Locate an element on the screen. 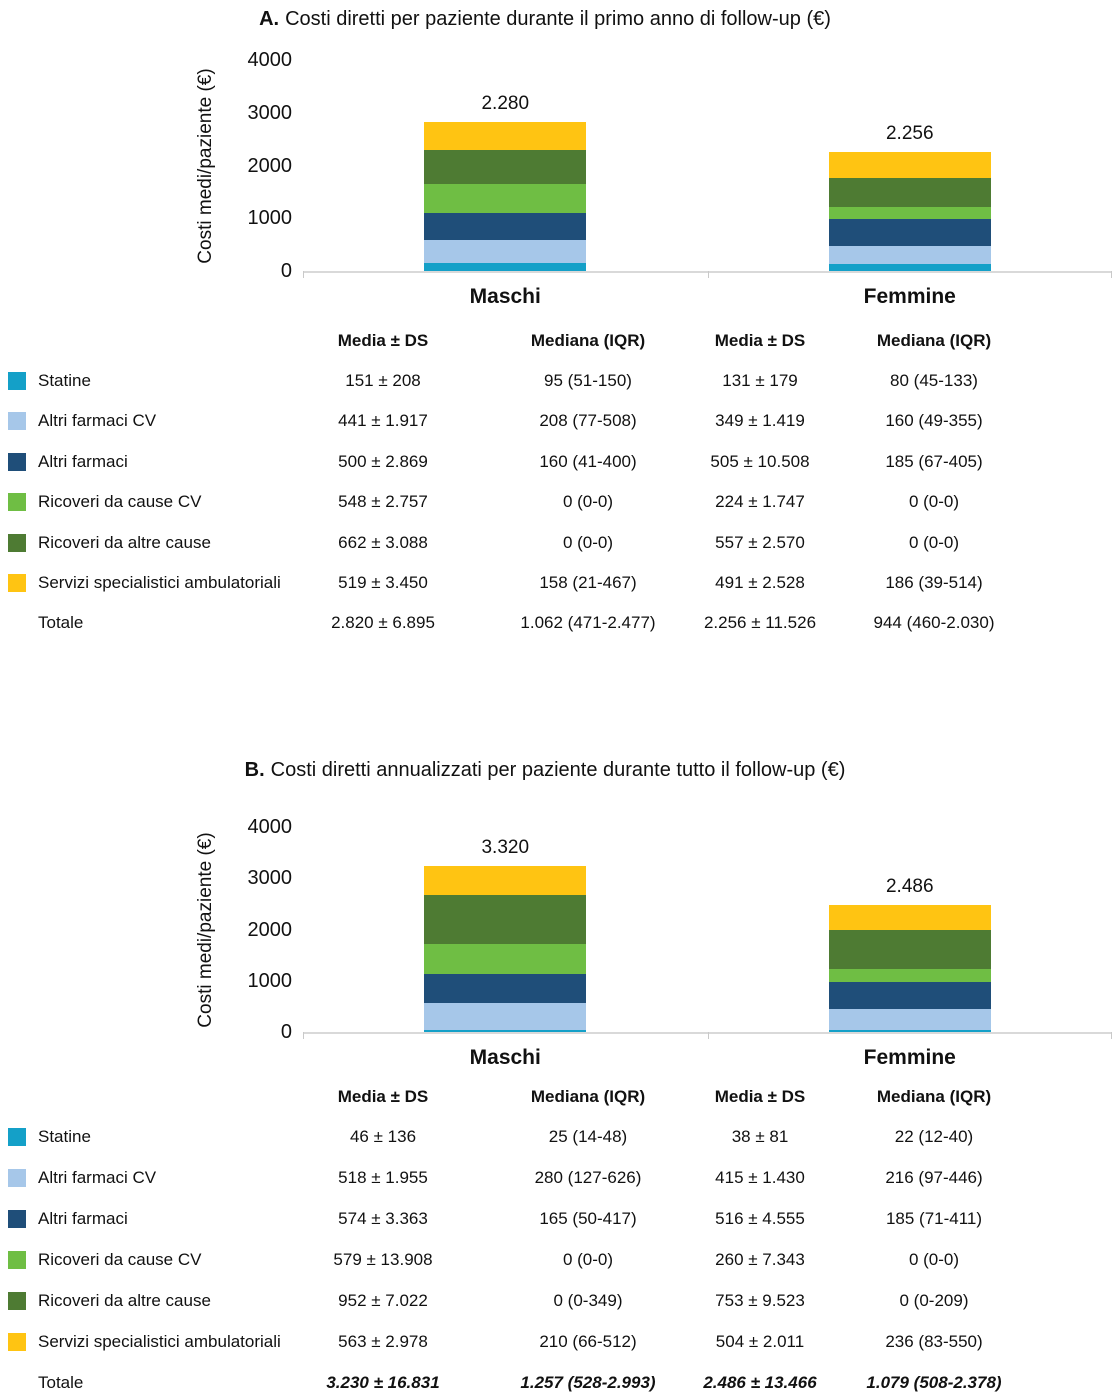 The width and height of the screenshot is (1114, 1400). table-cell: 151 ± 208 is located at coordinates (383, 380).